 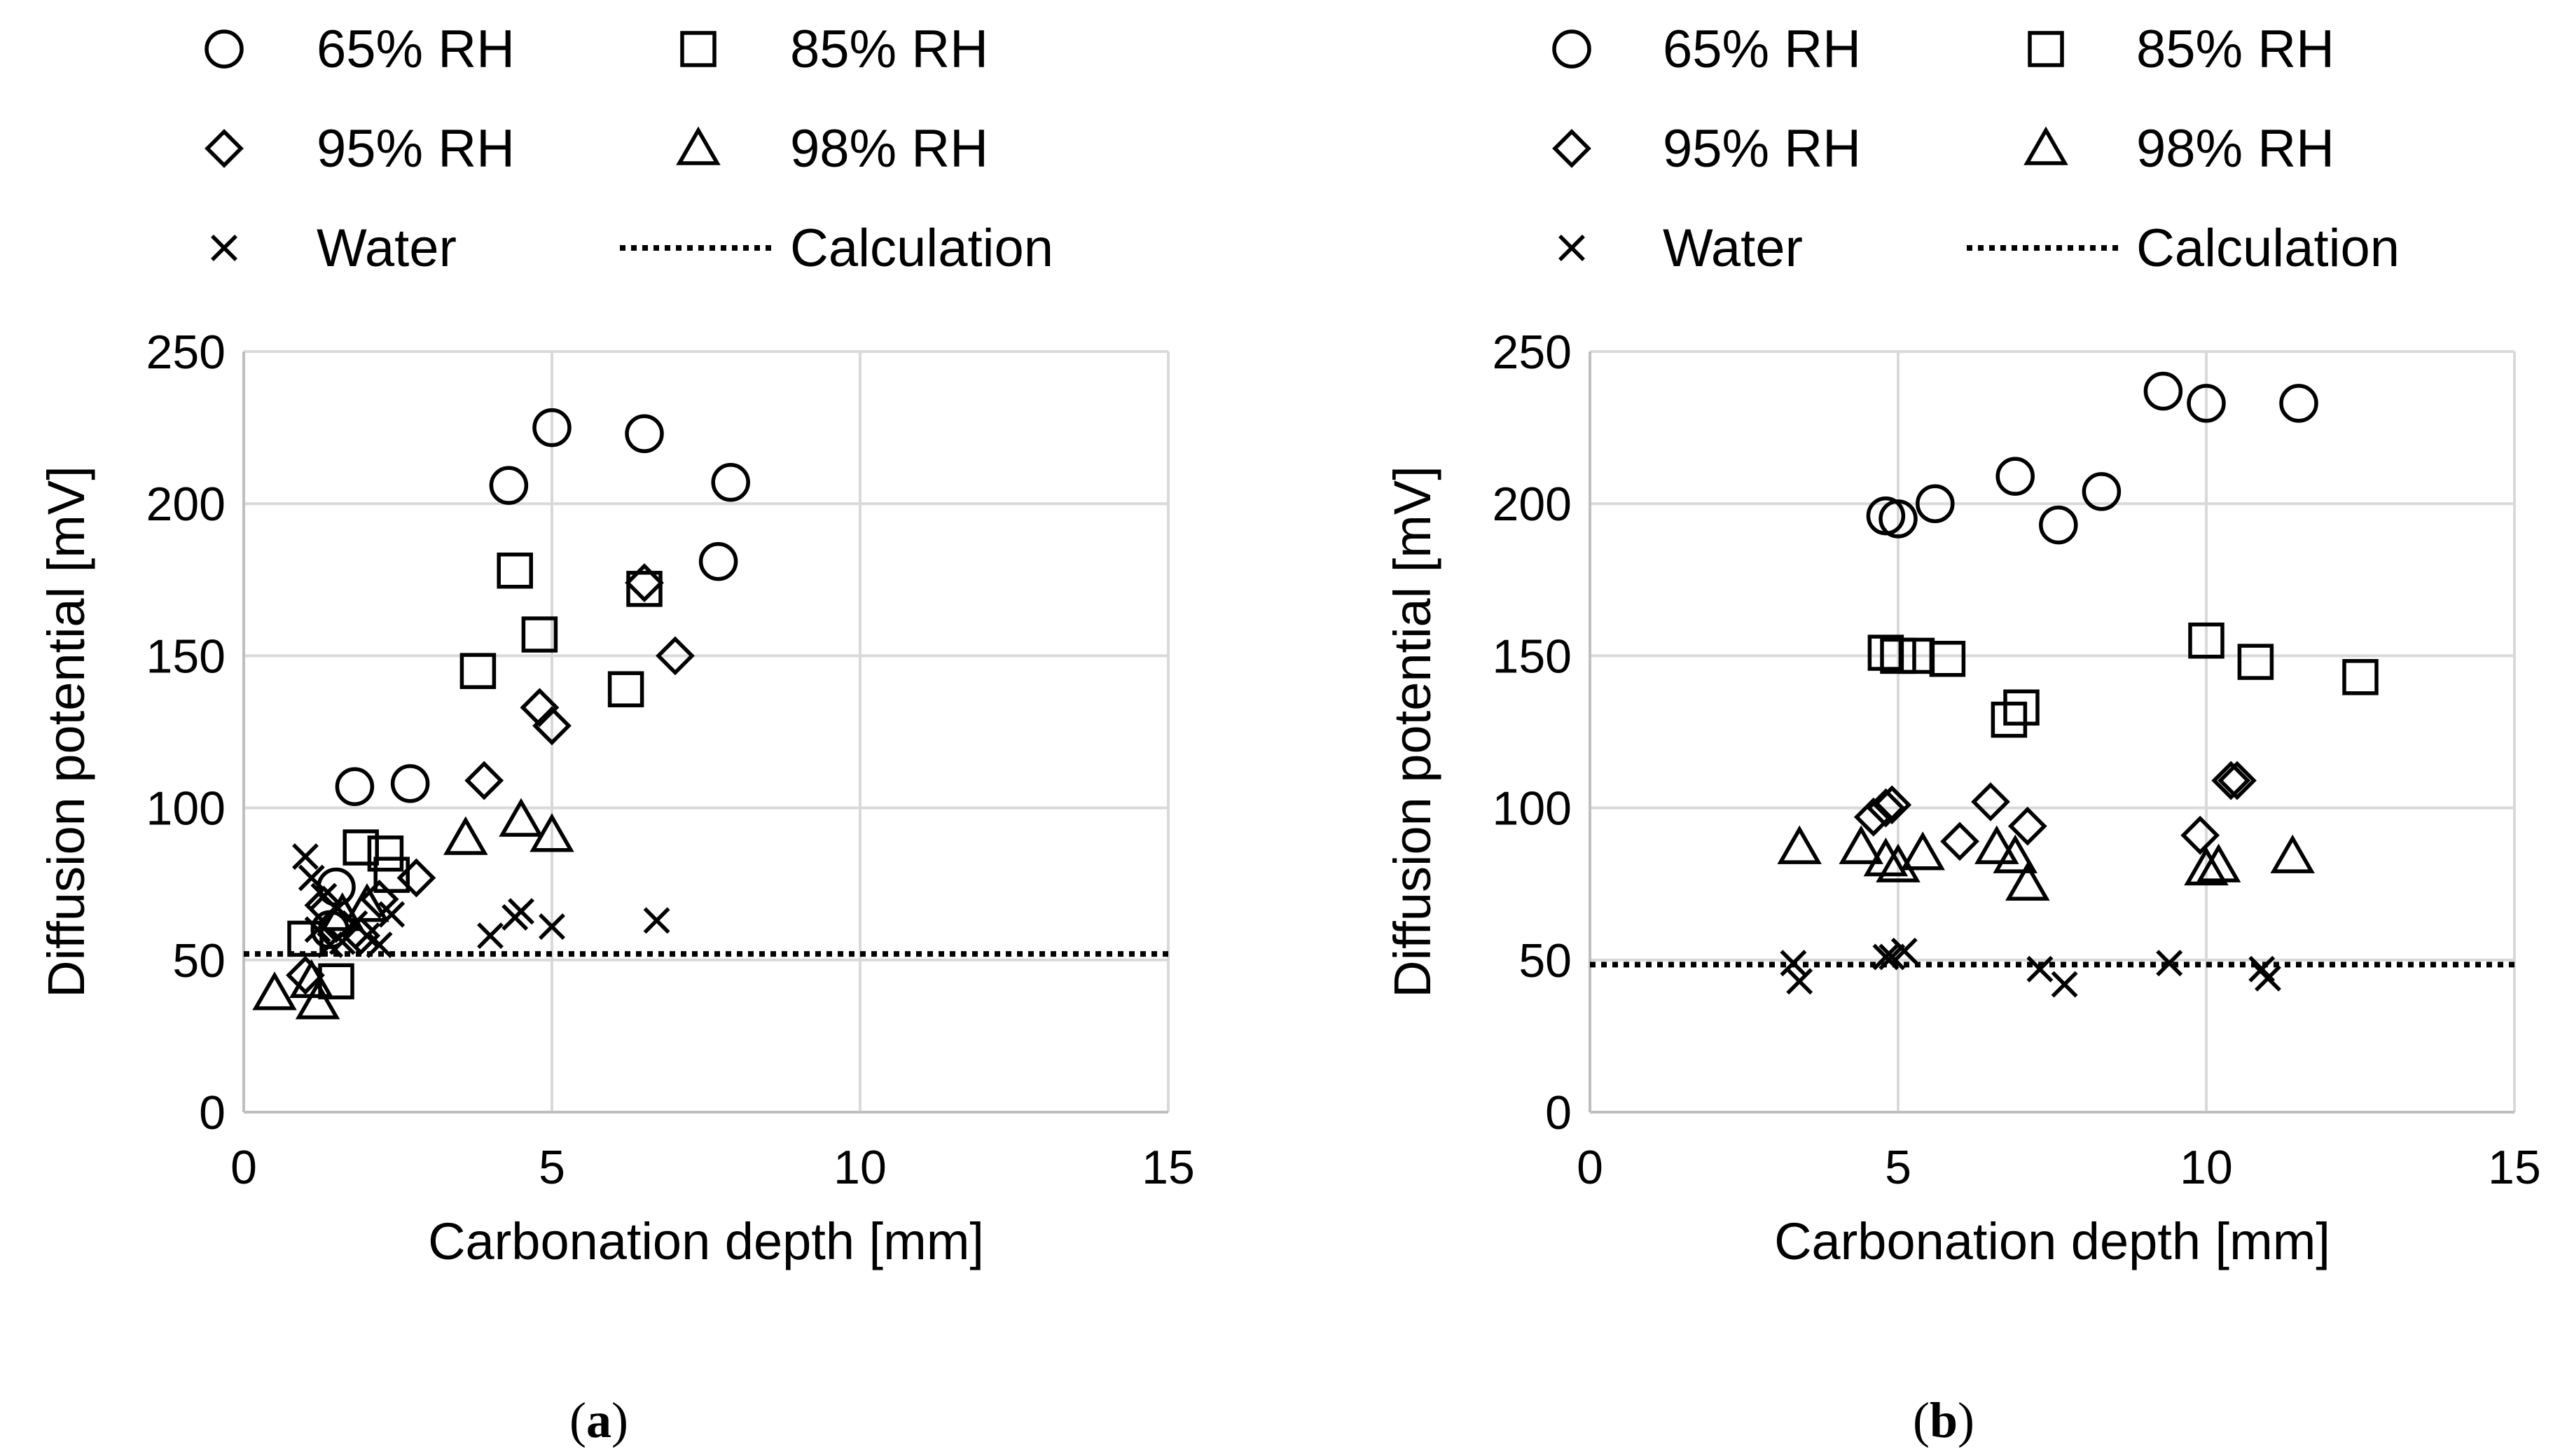 What do you see at coordinates (1943, 1420) in the screenshot?
I see `panel-caption-b: (b)` at bounding box center [1943, 1420].